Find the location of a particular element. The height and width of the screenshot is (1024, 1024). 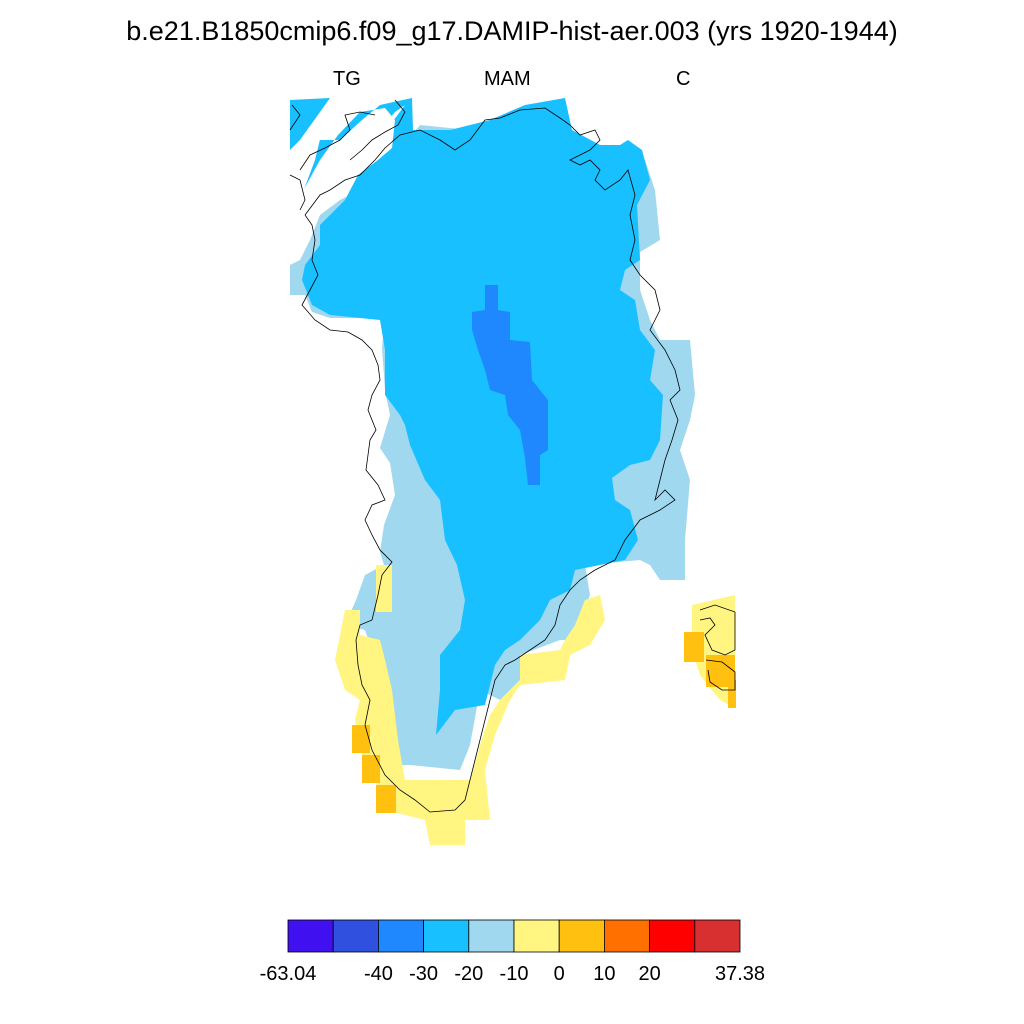

variable-label: TG is located at coordinates (347, 79).